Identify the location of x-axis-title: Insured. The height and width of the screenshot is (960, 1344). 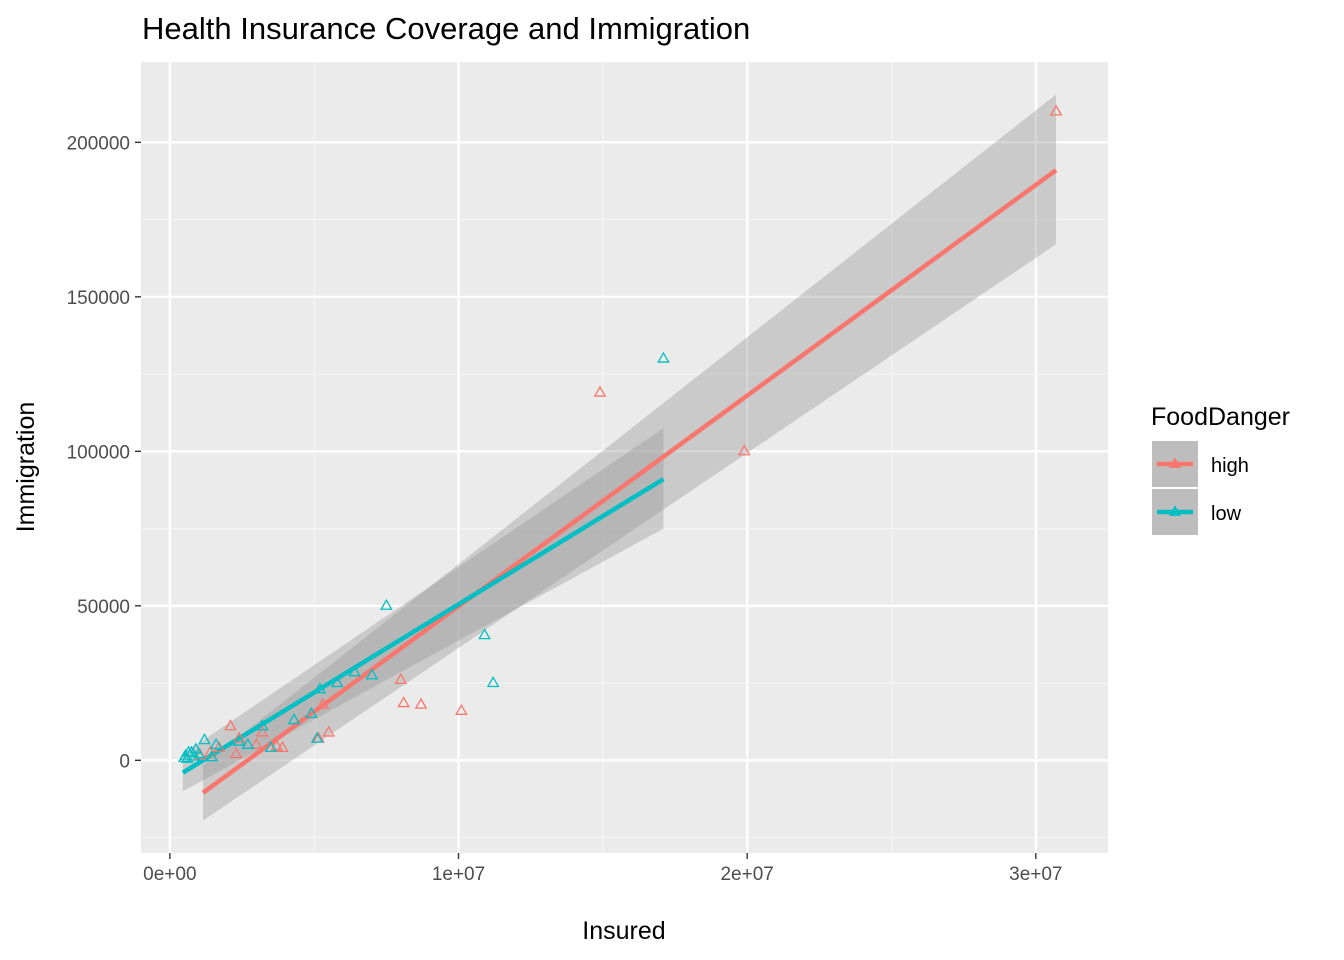
(623, 931).